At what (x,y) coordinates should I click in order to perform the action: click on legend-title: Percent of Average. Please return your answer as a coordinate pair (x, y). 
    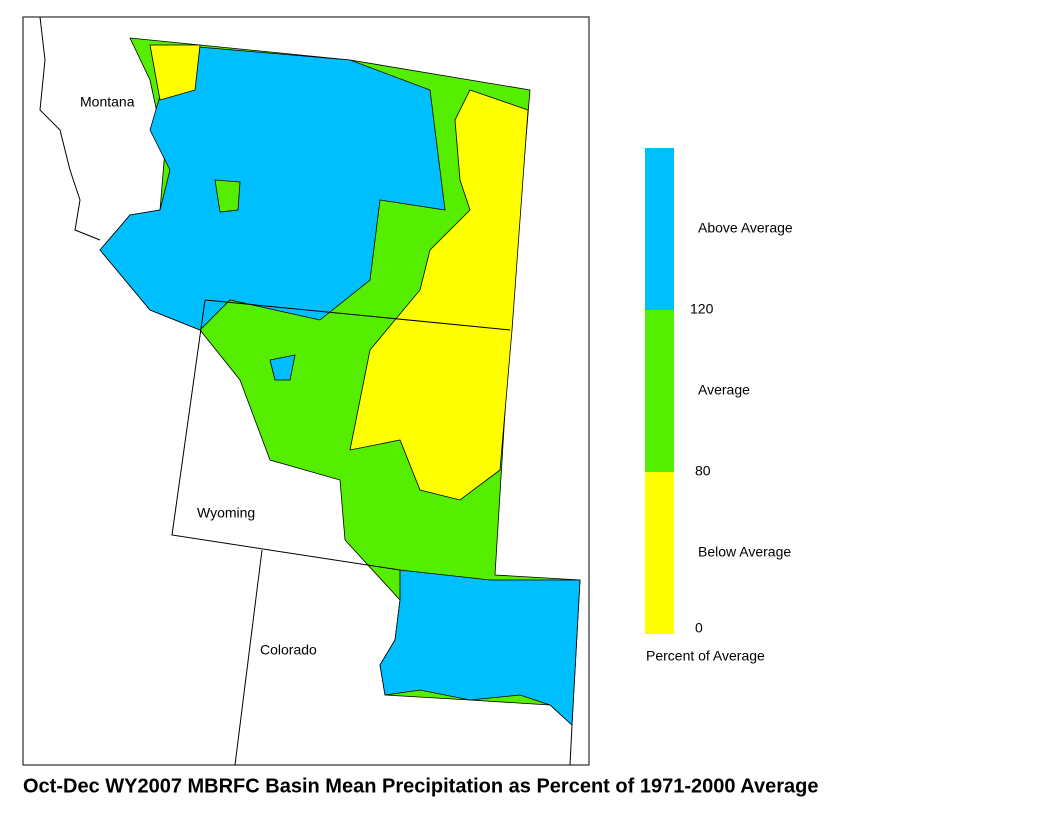
    Looking at the image, I should click on (705, 656).